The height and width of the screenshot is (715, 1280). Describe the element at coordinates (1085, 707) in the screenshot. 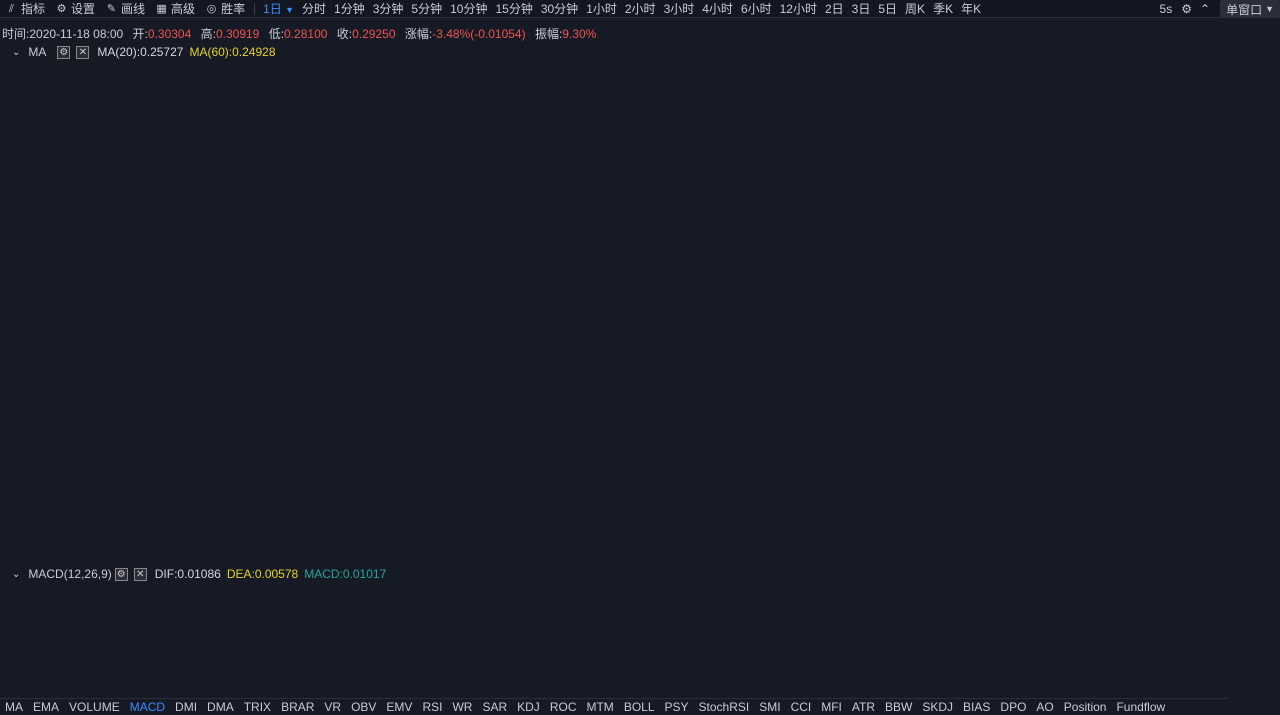

I see `indicator-tab: Position` at that location.